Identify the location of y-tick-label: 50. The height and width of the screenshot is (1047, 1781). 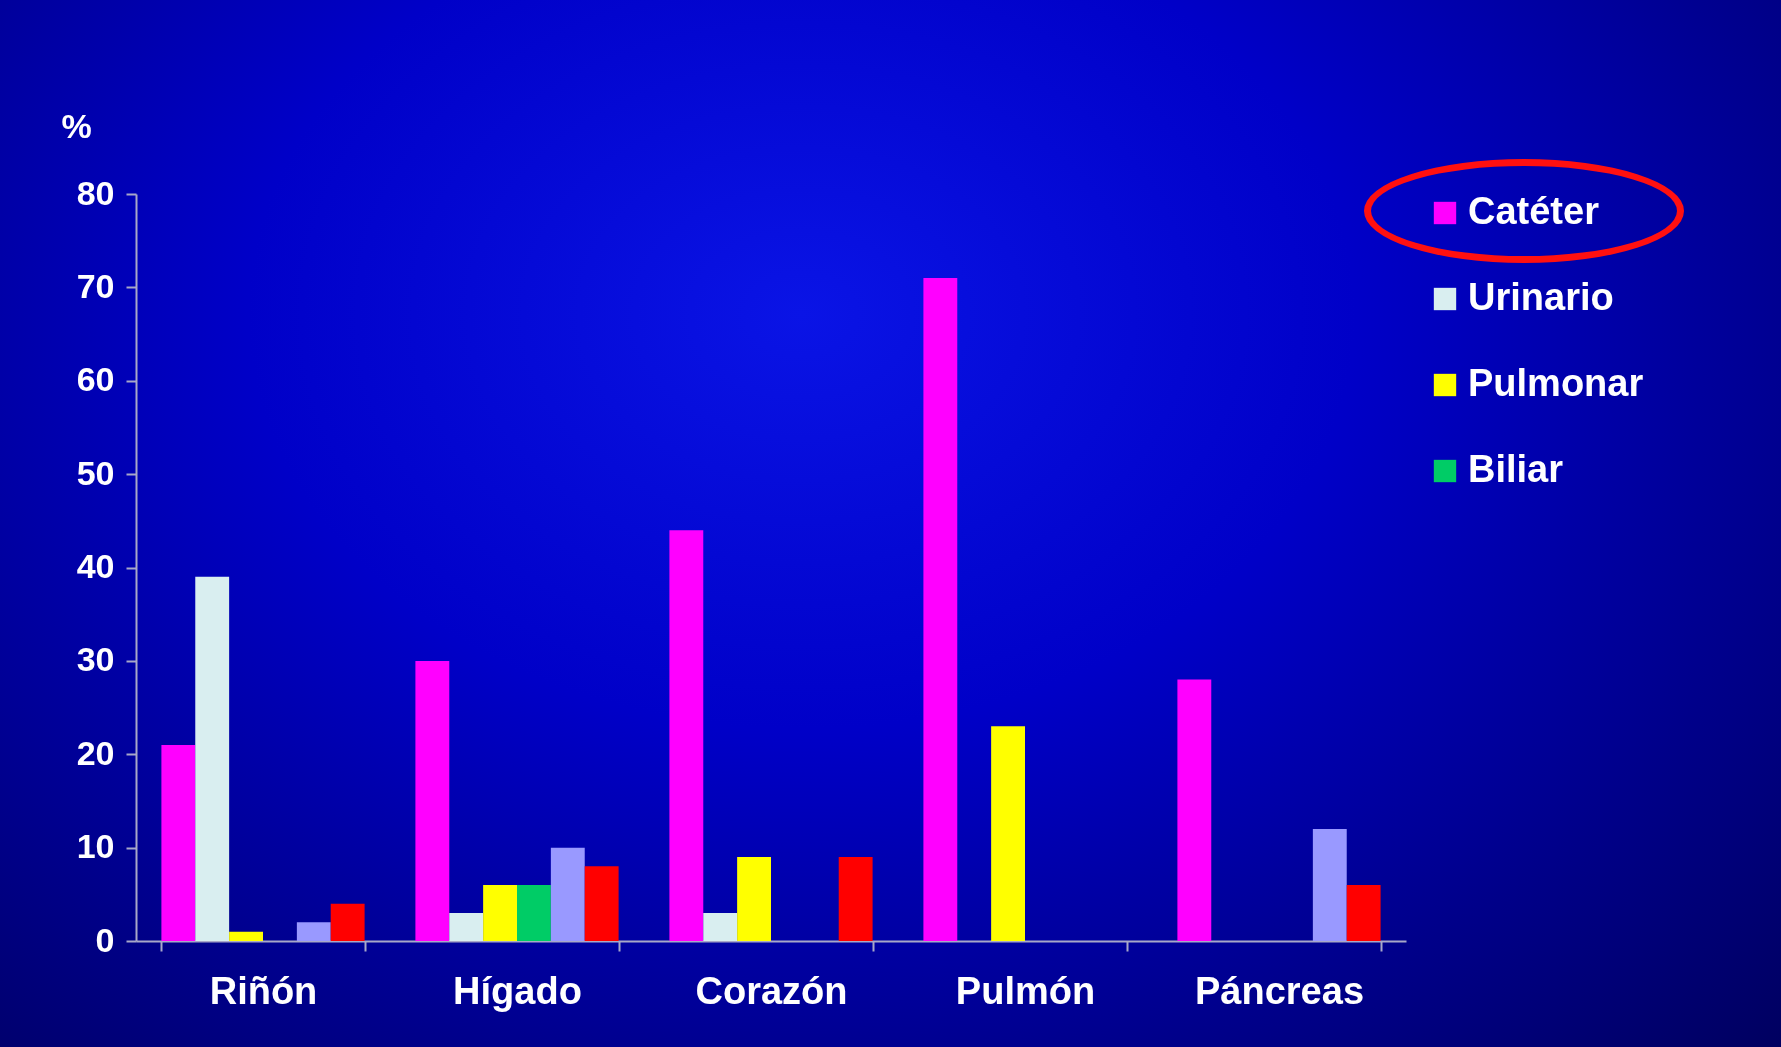
(95, 472).